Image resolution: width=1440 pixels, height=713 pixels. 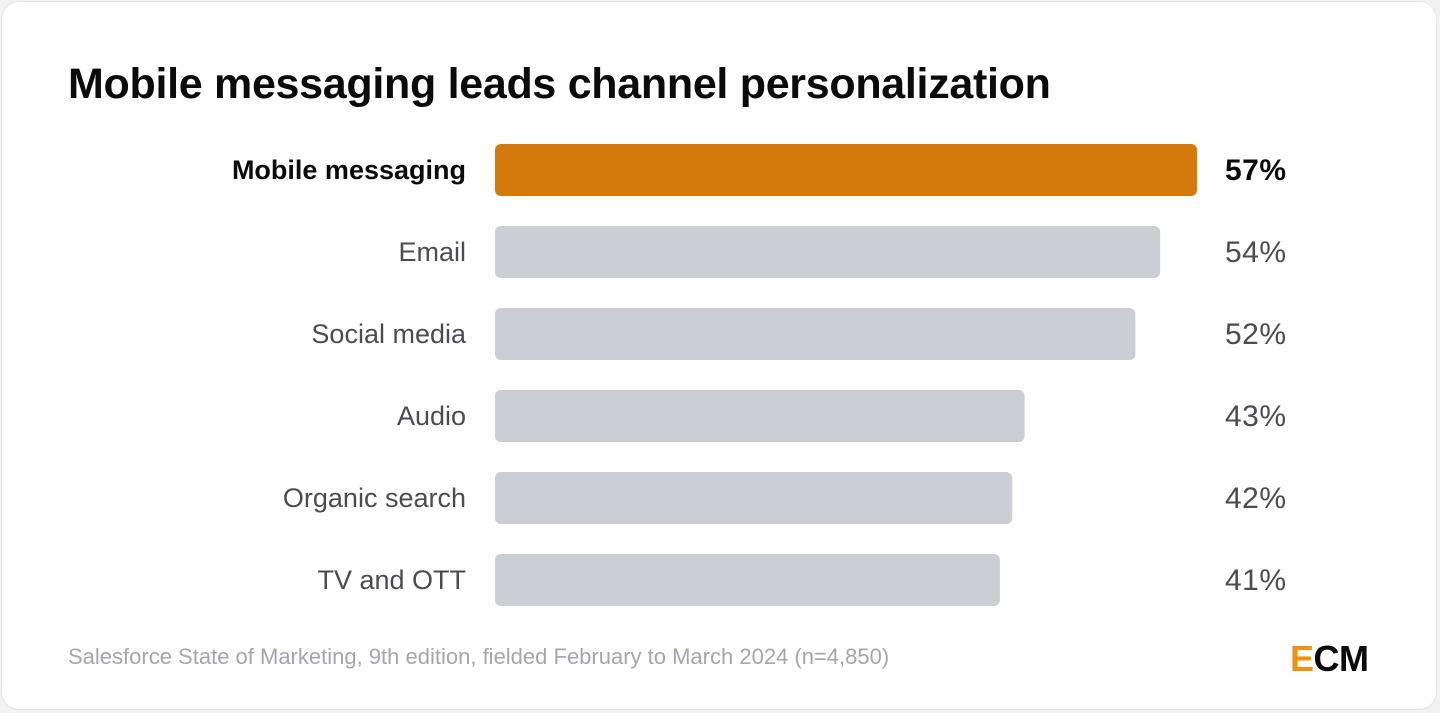 I want to click on value-label-organic-search: 42%, so click(x=1256, y=498).